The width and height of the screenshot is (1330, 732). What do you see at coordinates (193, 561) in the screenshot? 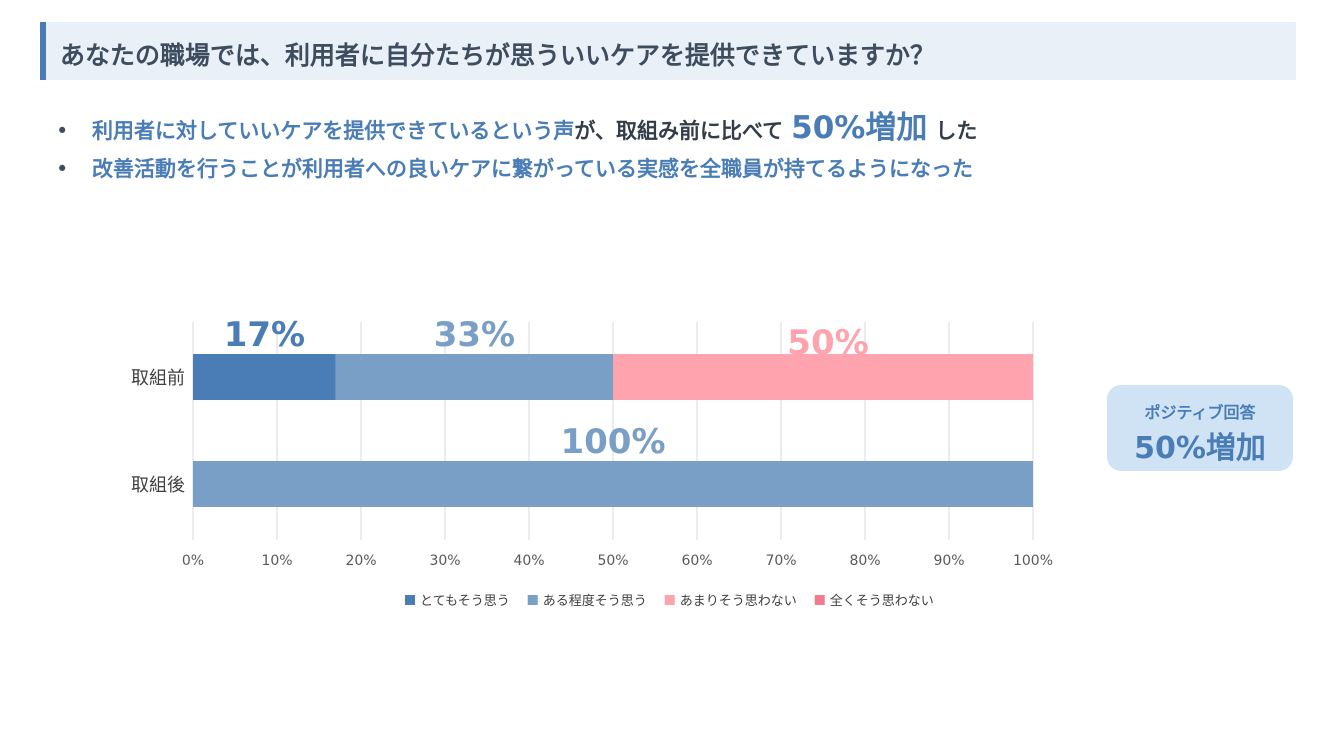
I see `x-tick-label: 0%` at bounding box center [193, 561].